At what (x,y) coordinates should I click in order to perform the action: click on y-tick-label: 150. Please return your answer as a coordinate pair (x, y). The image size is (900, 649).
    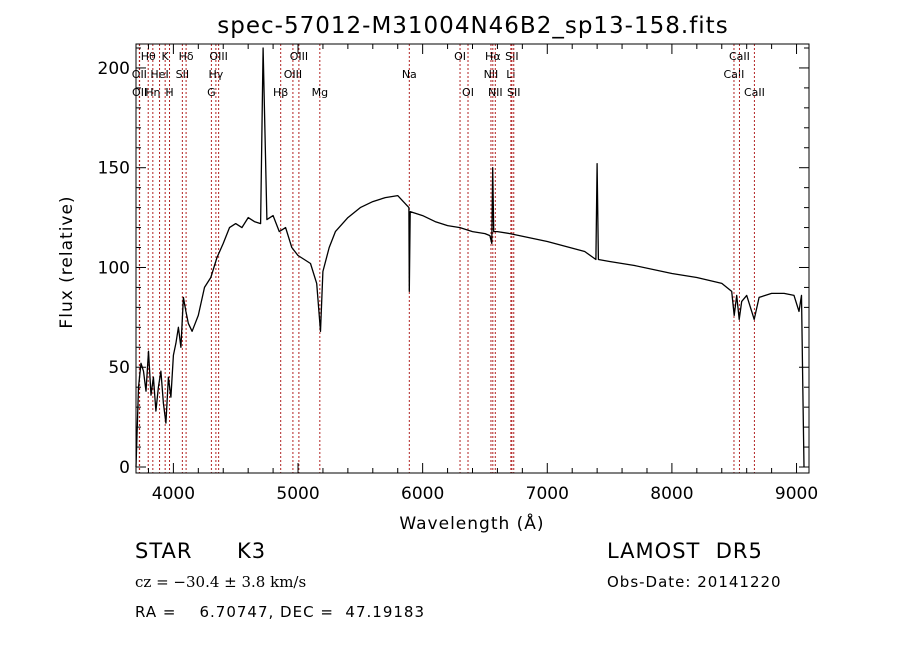
    Looking at the image, I should click on (114, 169).